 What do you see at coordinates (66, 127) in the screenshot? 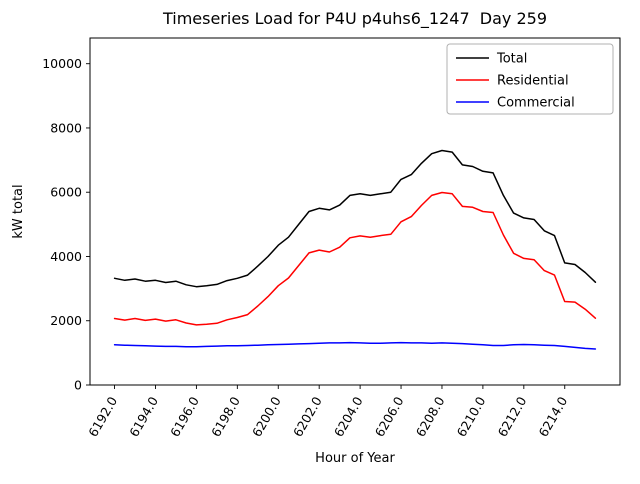
I see `y-tick-label: 8000` at bounding box center [66, 127].